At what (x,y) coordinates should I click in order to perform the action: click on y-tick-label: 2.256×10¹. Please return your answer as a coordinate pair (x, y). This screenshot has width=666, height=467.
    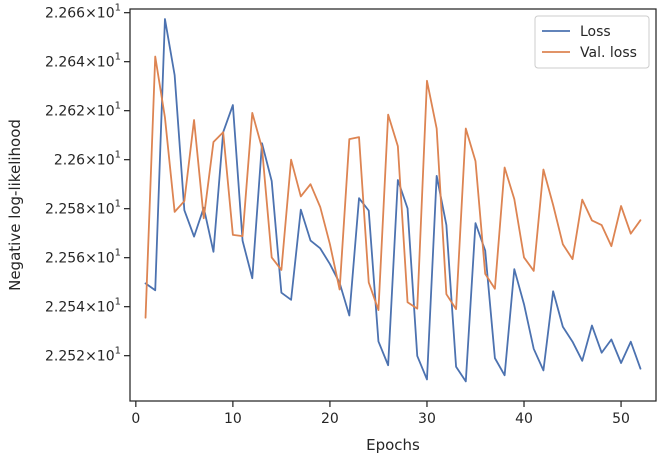
    Looking at the image, I should click on (83, 257).